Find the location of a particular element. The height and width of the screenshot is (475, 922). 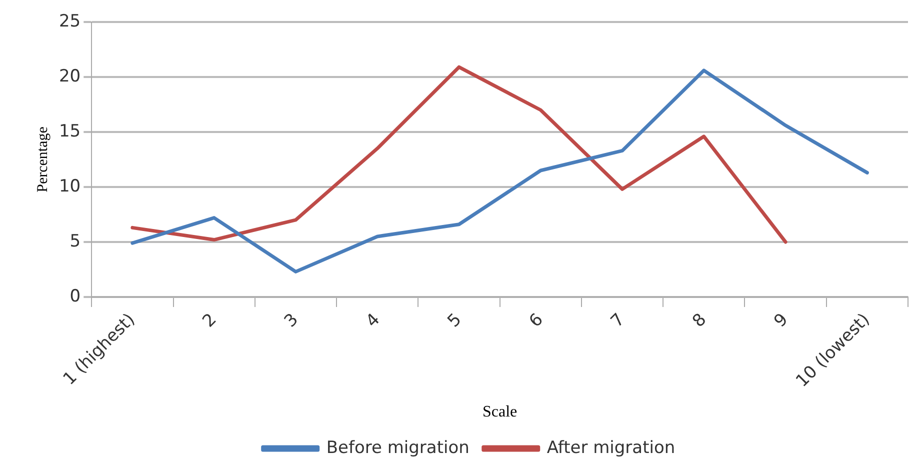

y-tick-label: 15 is located at coordinates (69, 131).